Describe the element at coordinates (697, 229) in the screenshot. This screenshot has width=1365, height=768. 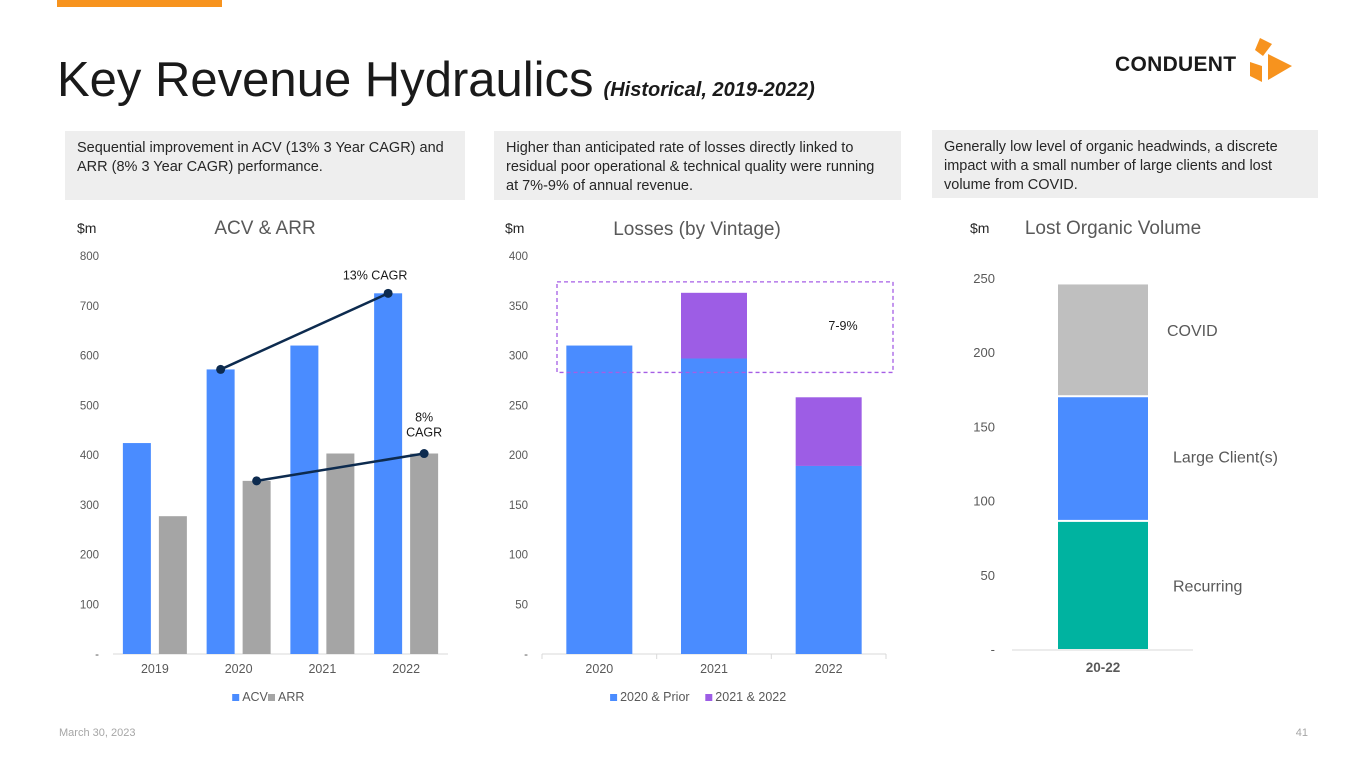
I see `chart-title: Losses (by Vintage)` at that location.